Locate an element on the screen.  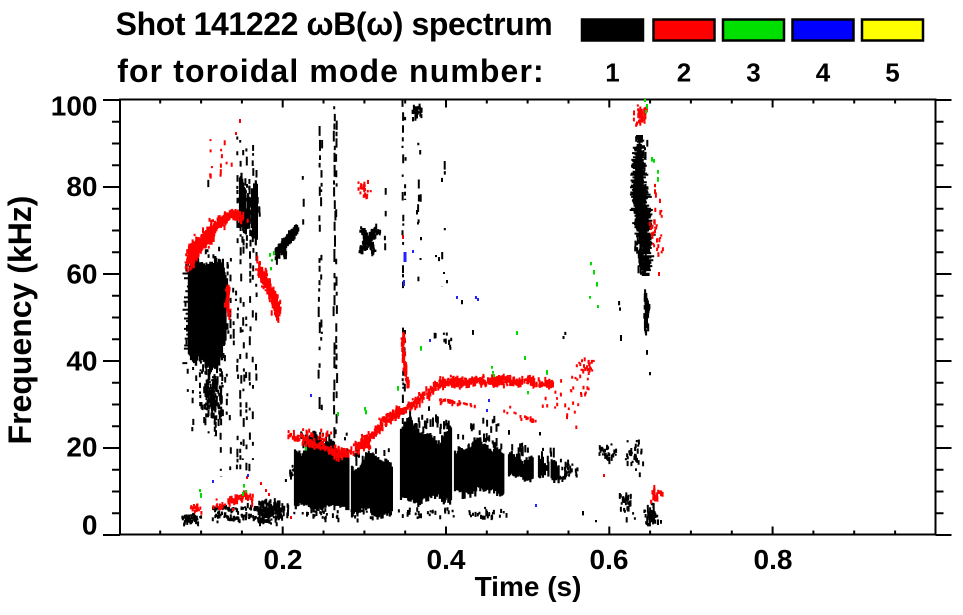
svg-text: 0.6 is located at coordinates (609, 559).